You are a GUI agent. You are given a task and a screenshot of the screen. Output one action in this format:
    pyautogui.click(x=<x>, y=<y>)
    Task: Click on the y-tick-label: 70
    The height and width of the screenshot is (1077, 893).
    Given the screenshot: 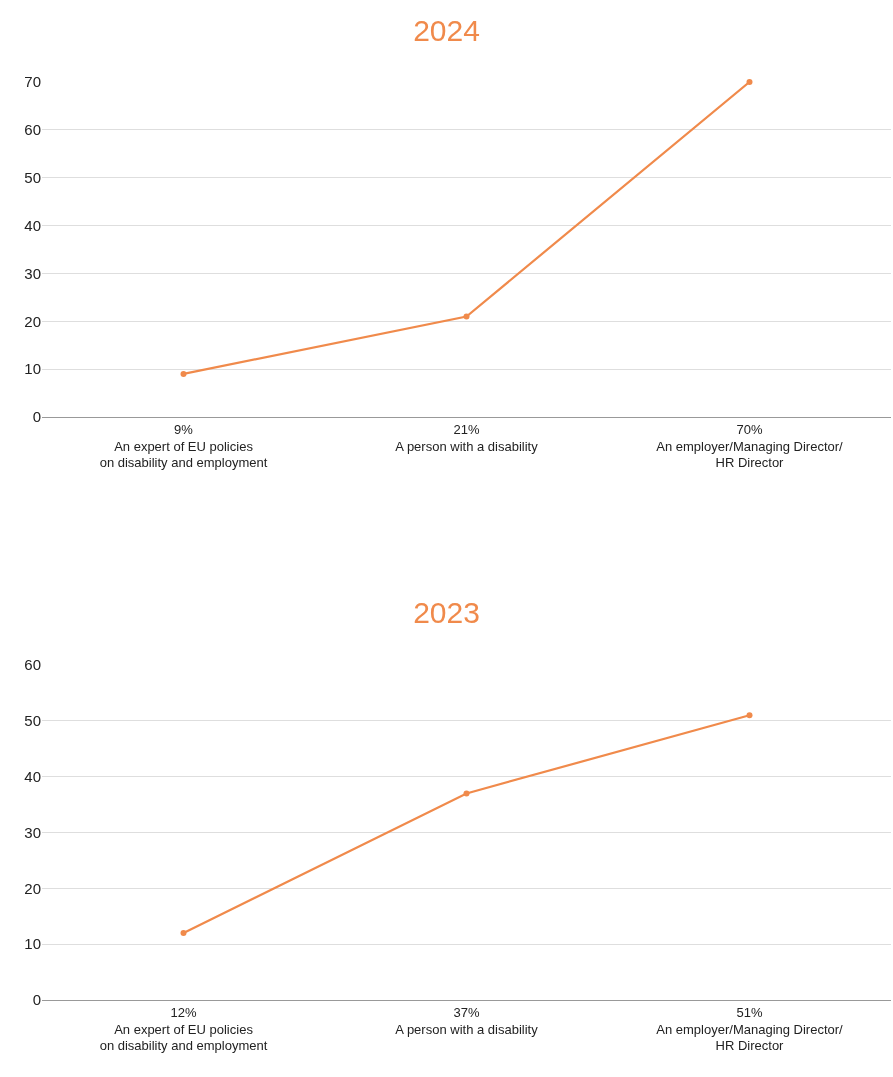 What is the action you would take?
    pyautogui.click(x=32, y=82)
    